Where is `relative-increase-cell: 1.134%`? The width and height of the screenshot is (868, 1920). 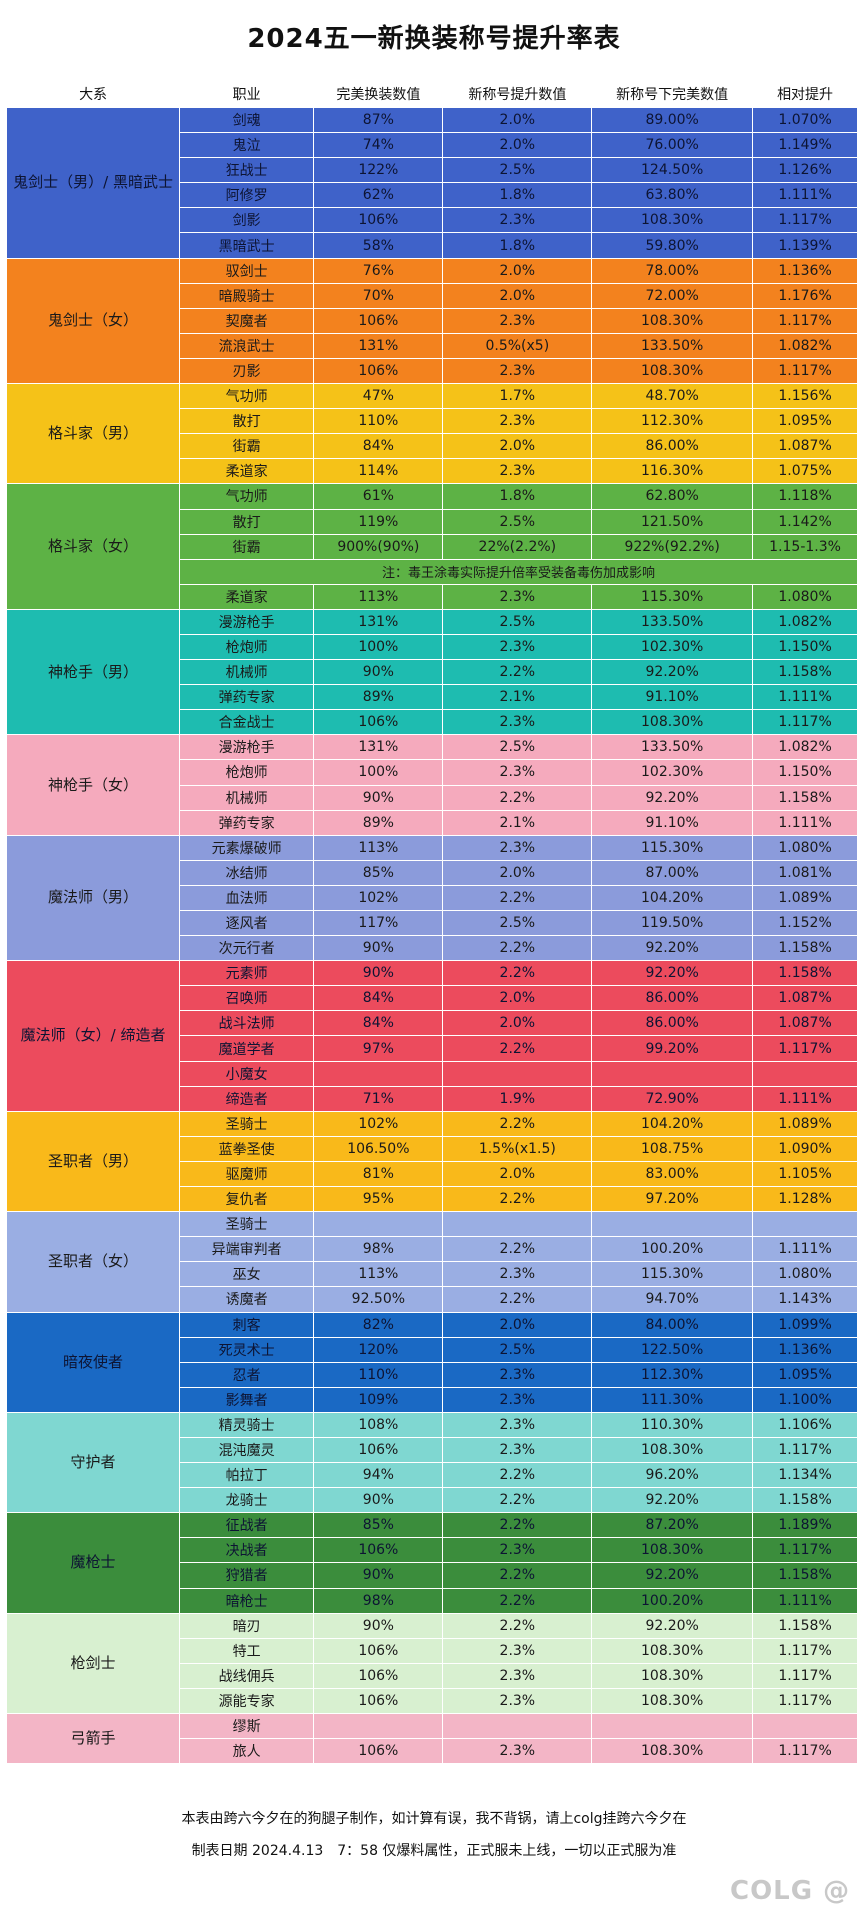 relative-increase-cell: 1.134% is located at coordinates (805, 1475).